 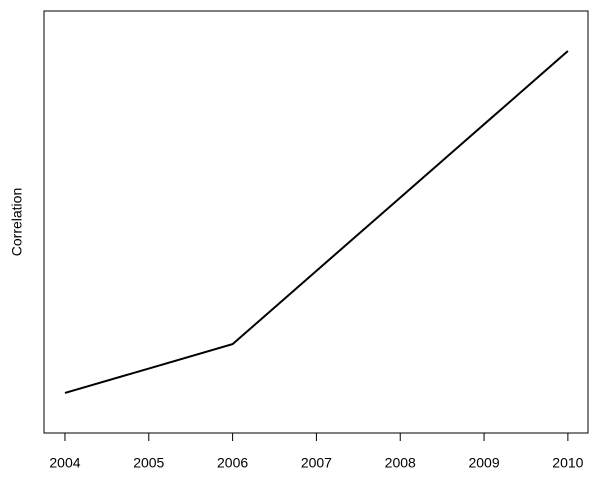 I want to click on x-tick-label: 2005, so click(x=148, y=463).